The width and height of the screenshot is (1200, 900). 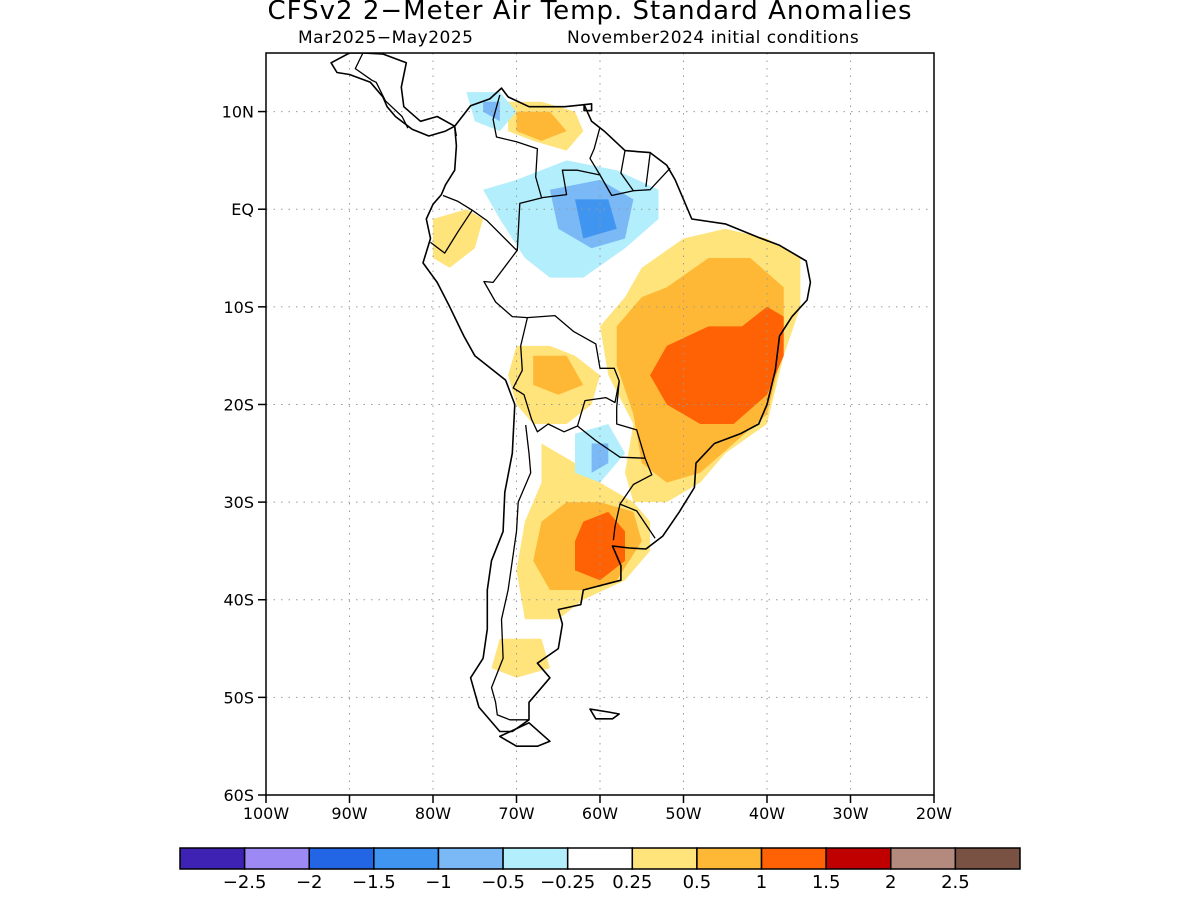 What do you see at coordinates (238, 697) in the screenshot?
I see `y-tick-label: 50S` at bounding box center [238, 697].